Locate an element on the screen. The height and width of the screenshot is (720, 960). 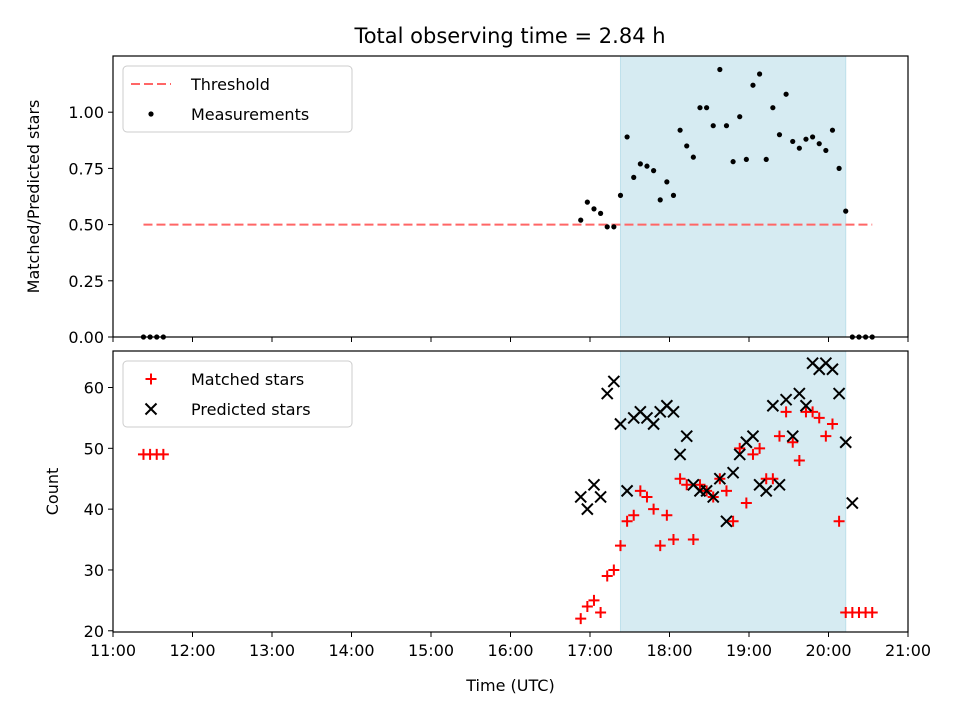
x-tick-label: 14:00 is located at coordinates (351, 650).